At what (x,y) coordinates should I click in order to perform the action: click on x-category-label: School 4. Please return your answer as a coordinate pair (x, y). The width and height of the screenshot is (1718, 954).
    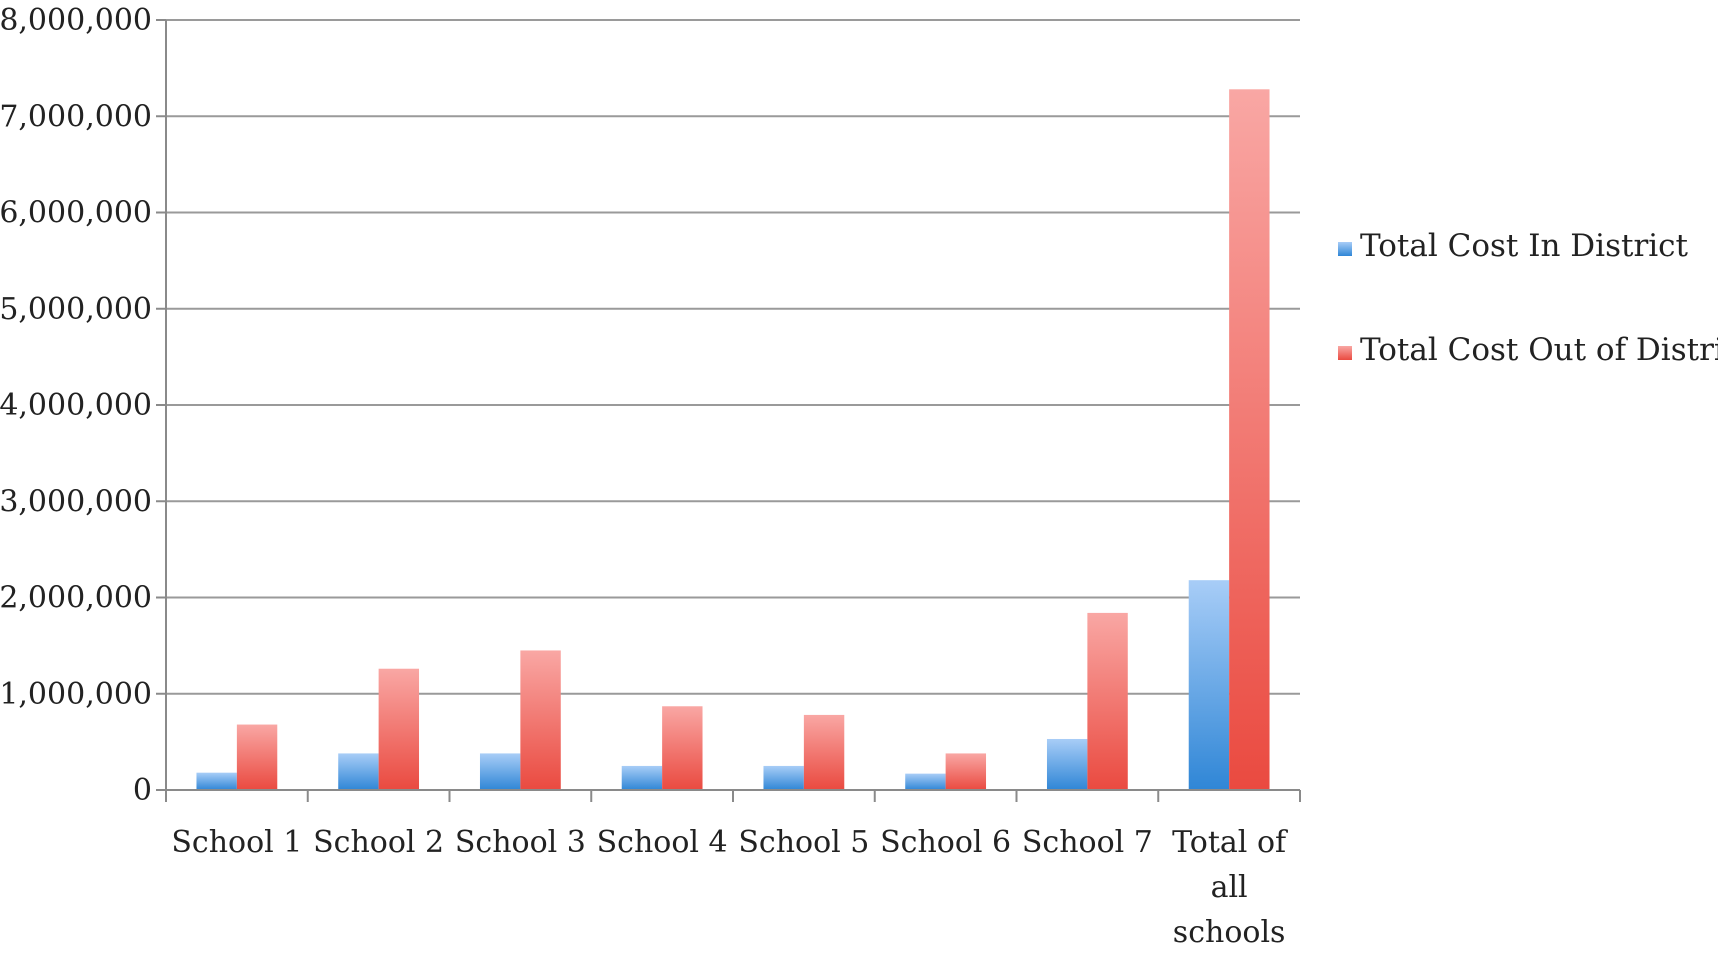
    Looking at the image, I should click on (662, 842).